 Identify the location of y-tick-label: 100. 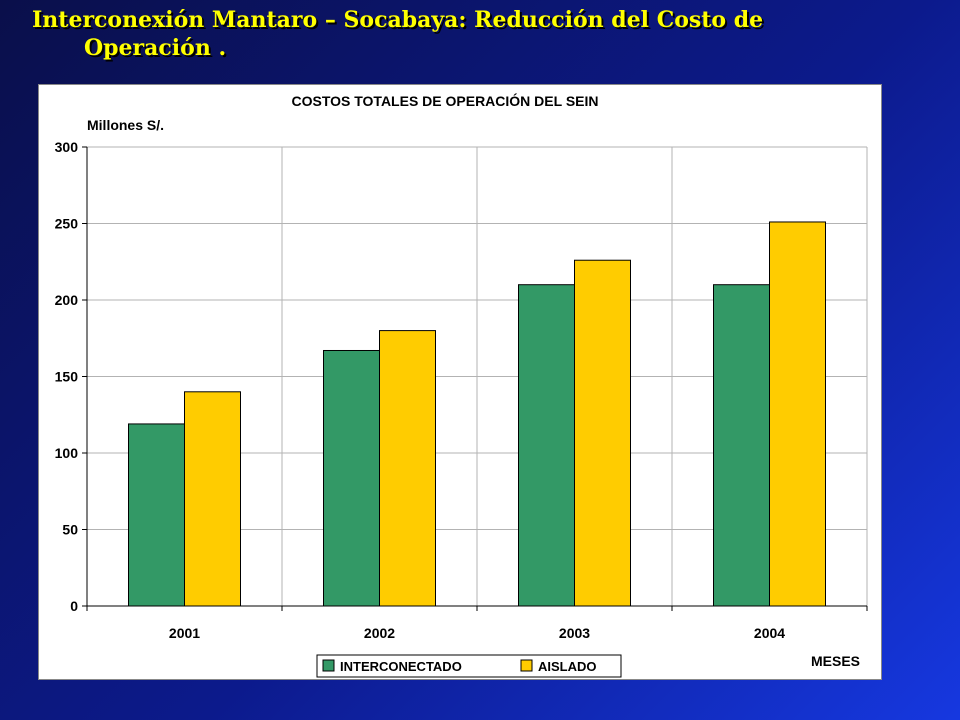
(67, 453).